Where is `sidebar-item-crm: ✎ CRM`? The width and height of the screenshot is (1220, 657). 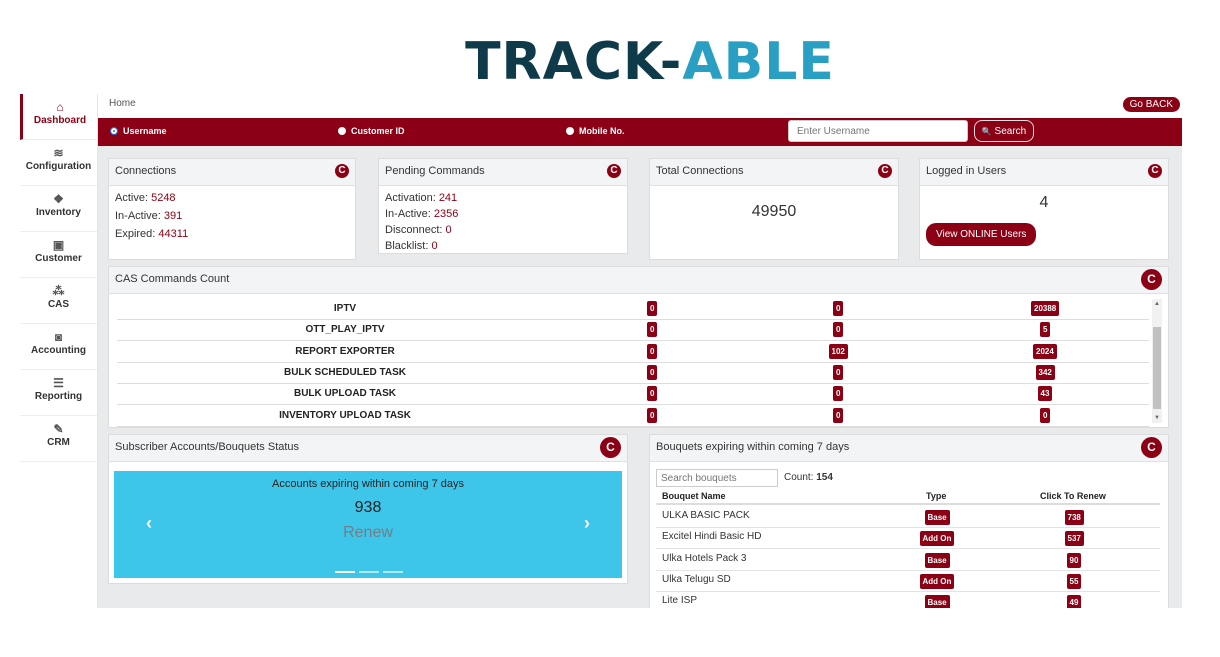 sidebar-item-crm: ✎ CRM is located at coordinates (58, 439).